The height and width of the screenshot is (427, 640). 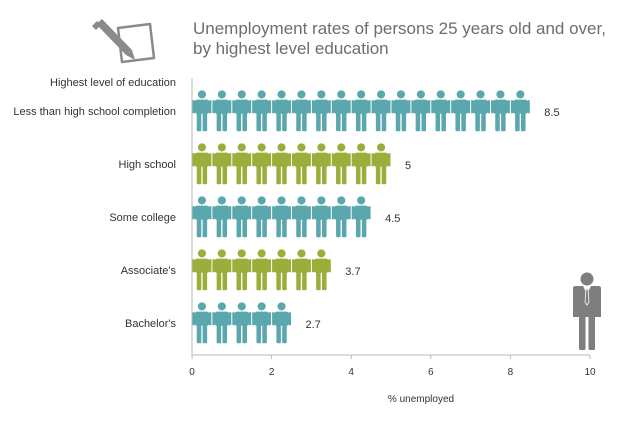 What do you see at coordinates (192, 372) in the screenshot?
I see `x-tick-label: 0` at bounding box center [192, 372].